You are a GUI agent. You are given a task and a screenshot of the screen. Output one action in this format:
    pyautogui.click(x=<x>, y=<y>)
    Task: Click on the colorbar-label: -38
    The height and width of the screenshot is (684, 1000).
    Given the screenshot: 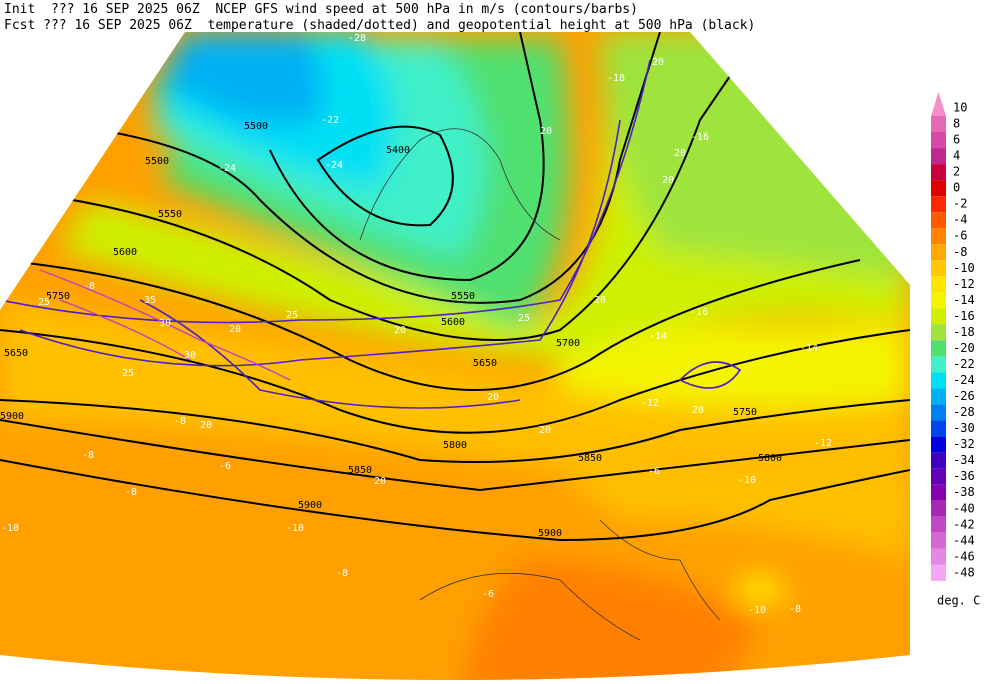 What is the action you would take?
    pyautogui.click(x=964, y=492)
    